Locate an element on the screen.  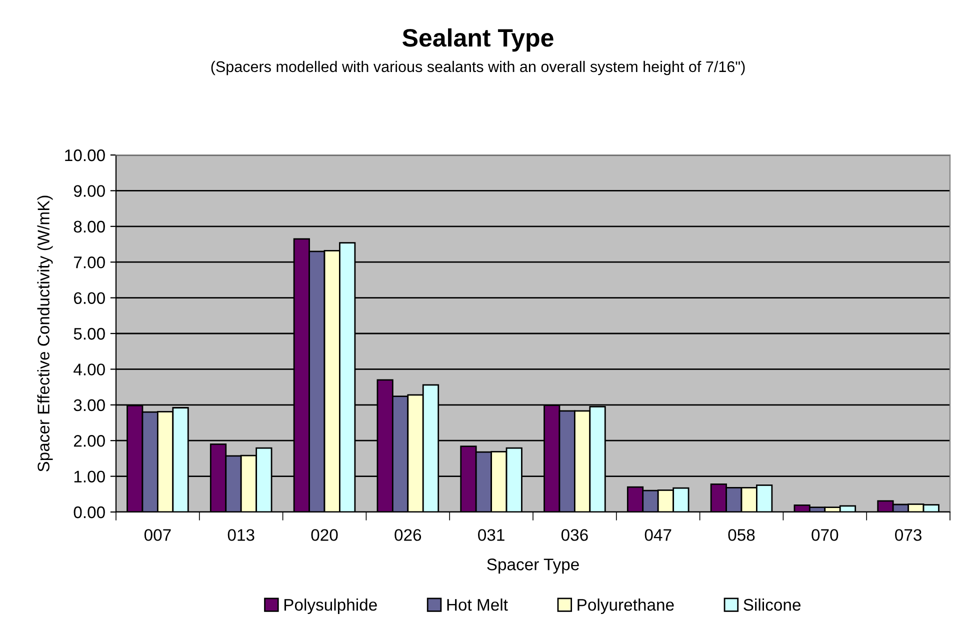
y-tick-label: 7.00 is located at coordinates (89, 262).